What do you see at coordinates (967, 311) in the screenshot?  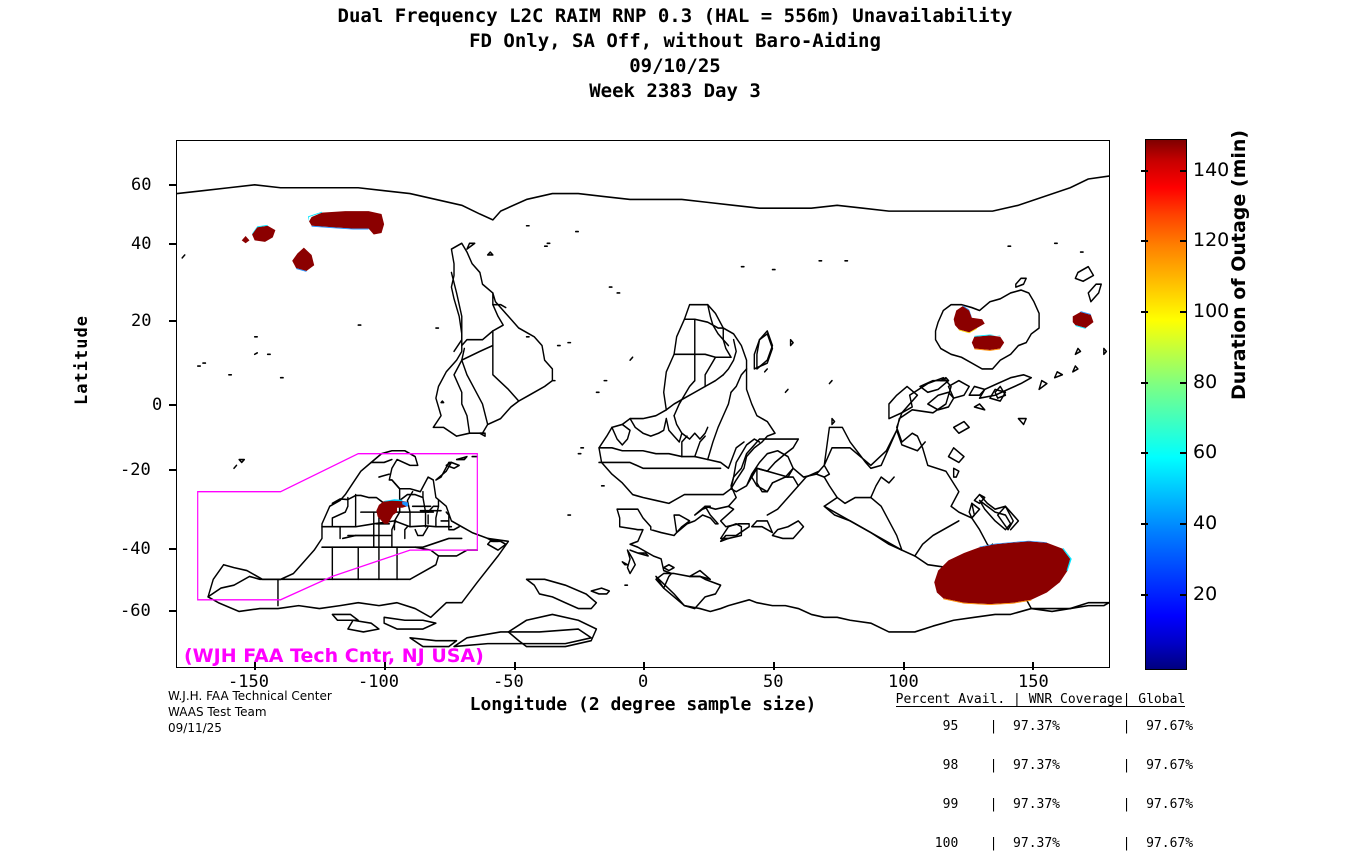 I see `outage-edge-australia-south-bot` at bounding box center [967, 311].